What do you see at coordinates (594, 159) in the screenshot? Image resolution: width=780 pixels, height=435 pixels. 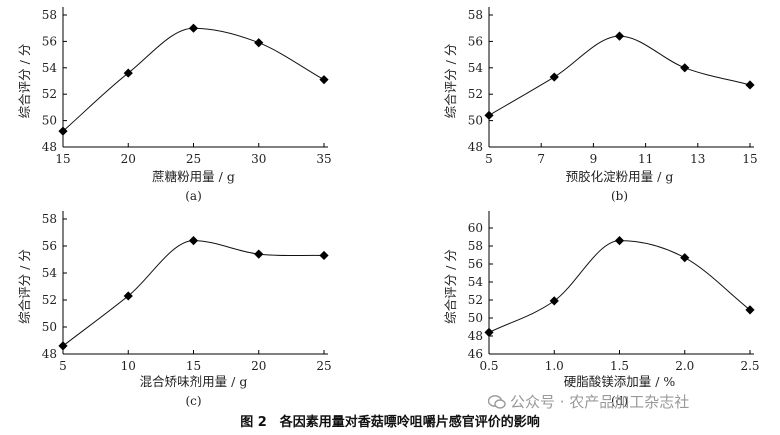 I see `x-tick-label: 9` at bounding box center [594, 159].